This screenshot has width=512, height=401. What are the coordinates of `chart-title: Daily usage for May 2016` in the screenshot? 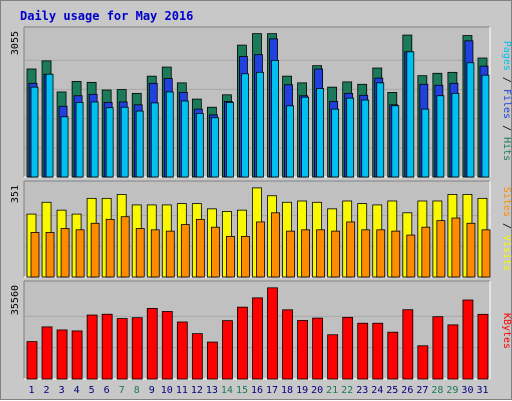 It's located at (106, 16).